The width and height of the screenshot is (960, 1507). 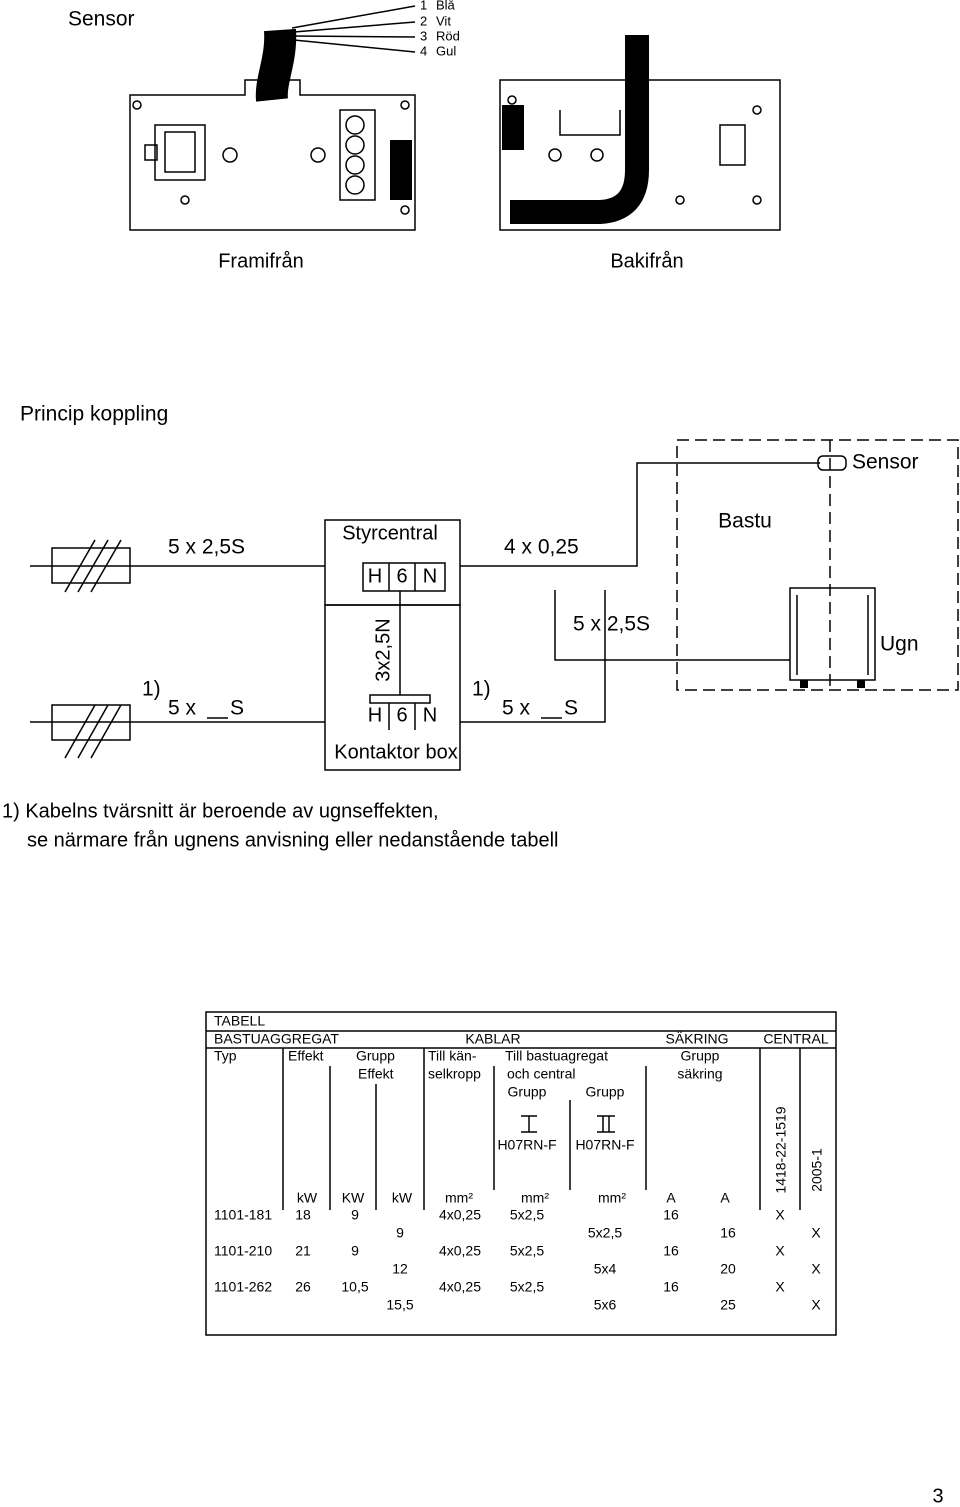 What do you see at coordinates (423, 6) in the screenshot?
I see `wire-num: 1` at bounding box center [423, 6].